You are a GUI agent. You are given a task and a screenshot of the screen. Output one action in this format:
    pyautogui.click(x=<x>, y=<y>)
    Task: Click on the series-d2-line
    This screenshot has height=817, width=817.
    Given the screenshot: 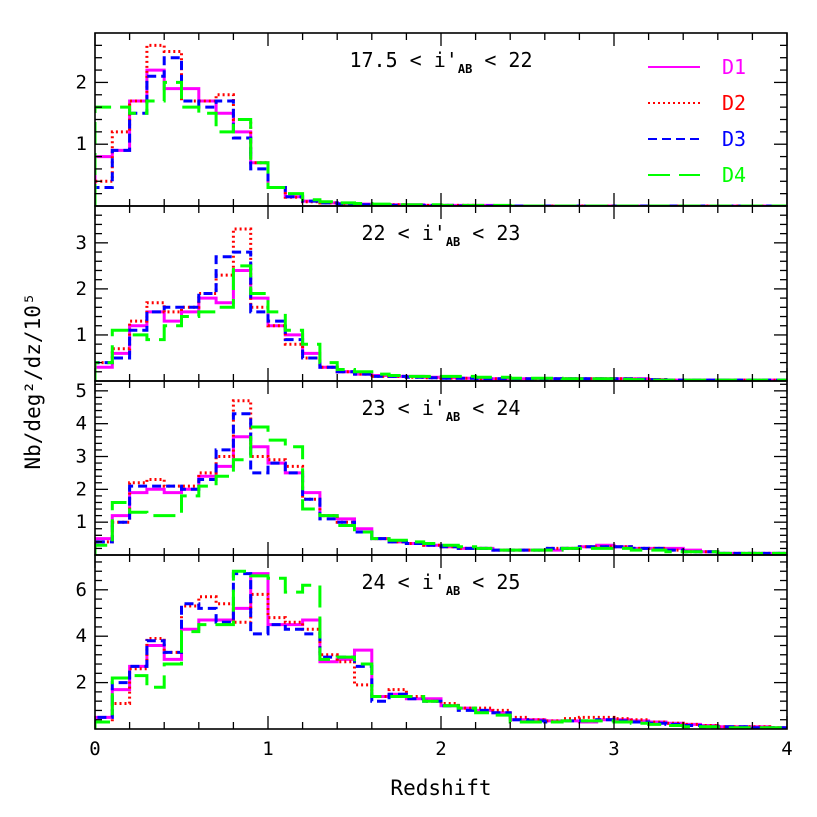 What is the action you would take?
    pyautogui.click(x=441, y=660)
    